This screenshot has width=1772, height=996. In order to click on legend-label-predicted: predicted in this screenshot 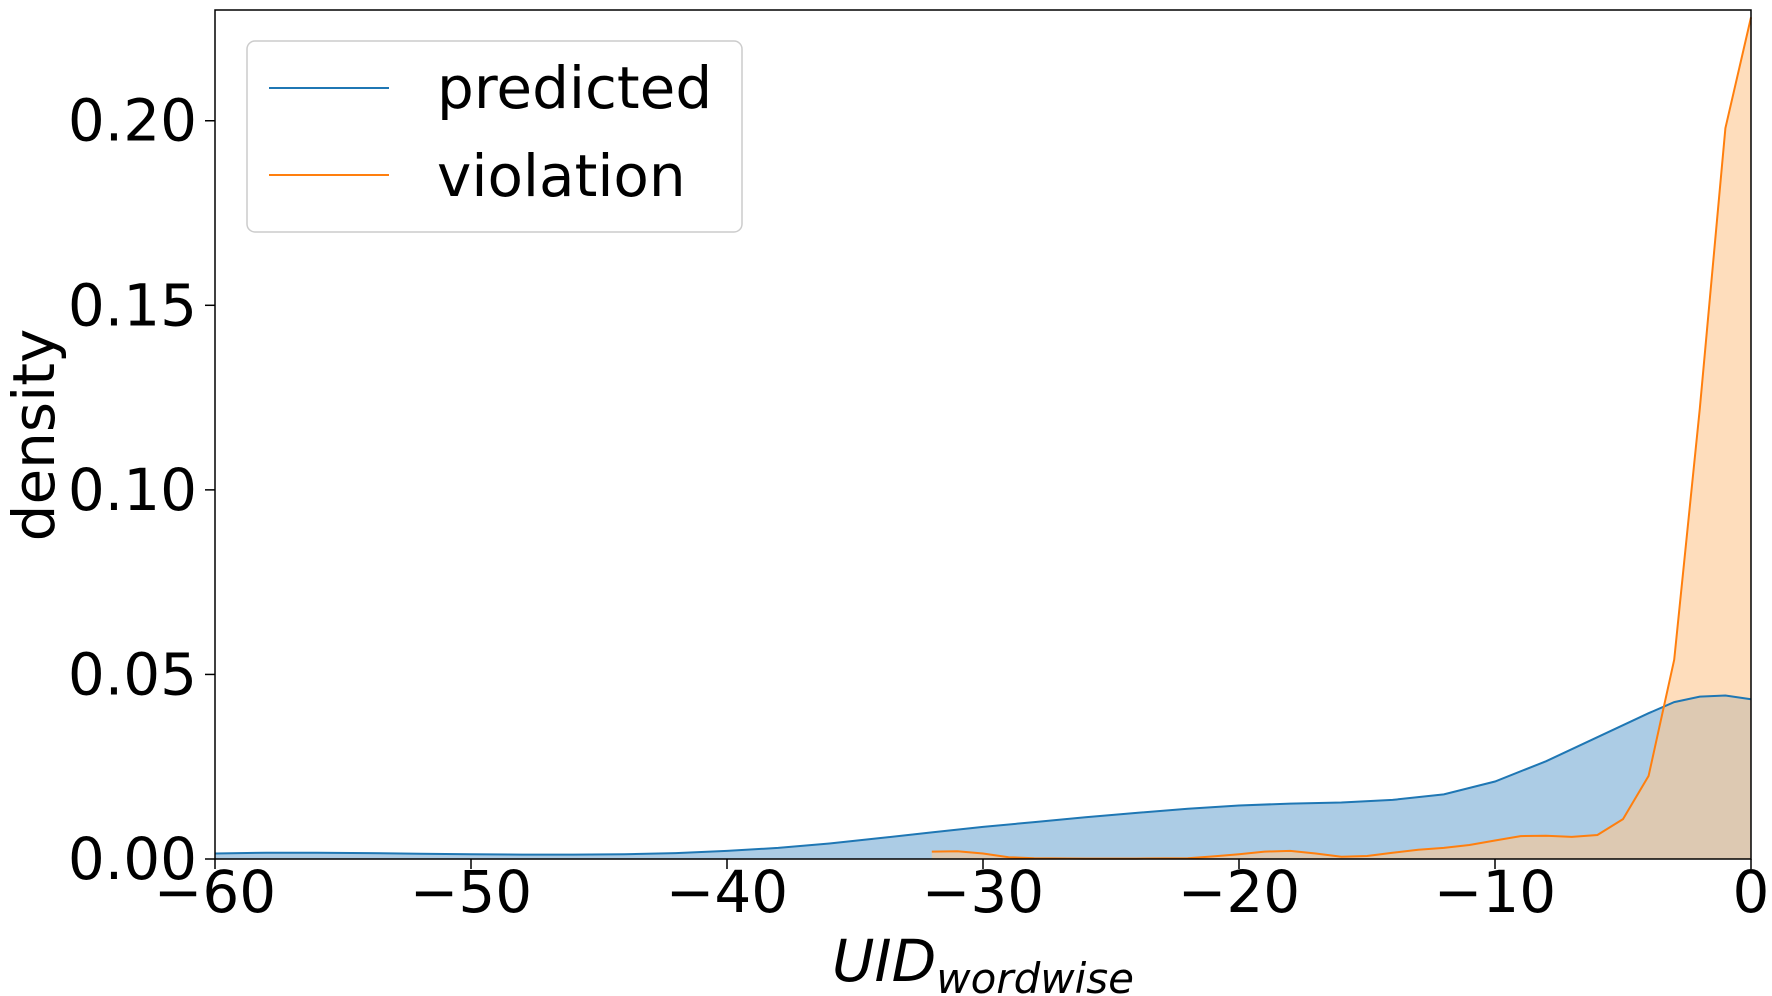, I will do `click(574, 88)`.